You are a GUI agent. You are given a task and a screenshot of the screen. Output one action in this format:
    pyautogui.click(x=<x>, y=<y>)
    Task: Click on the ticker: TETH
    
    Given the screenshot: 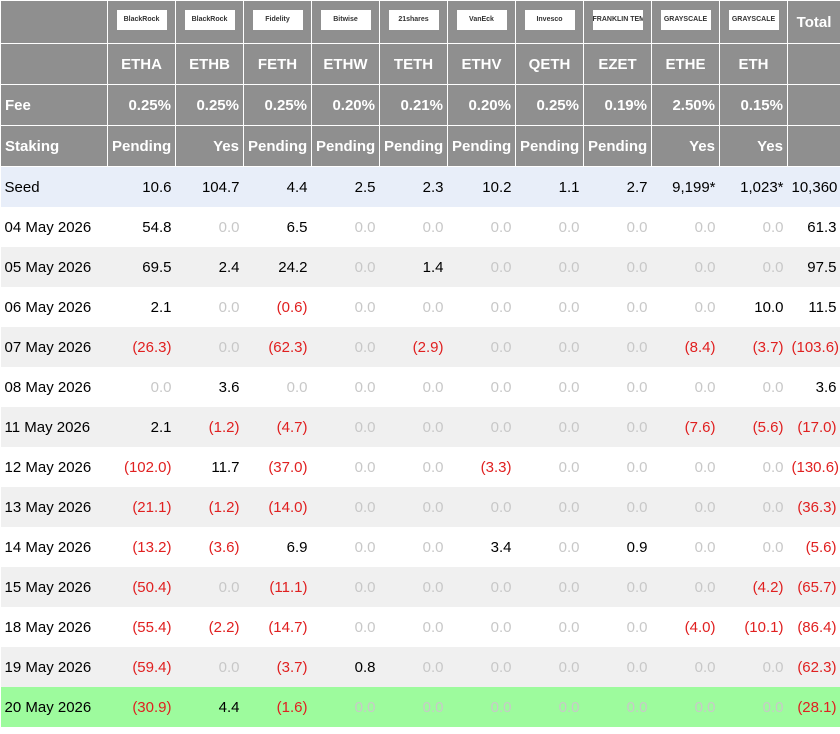 What is the action you would take?
    pyautogui.click(x=413, y=64)
    